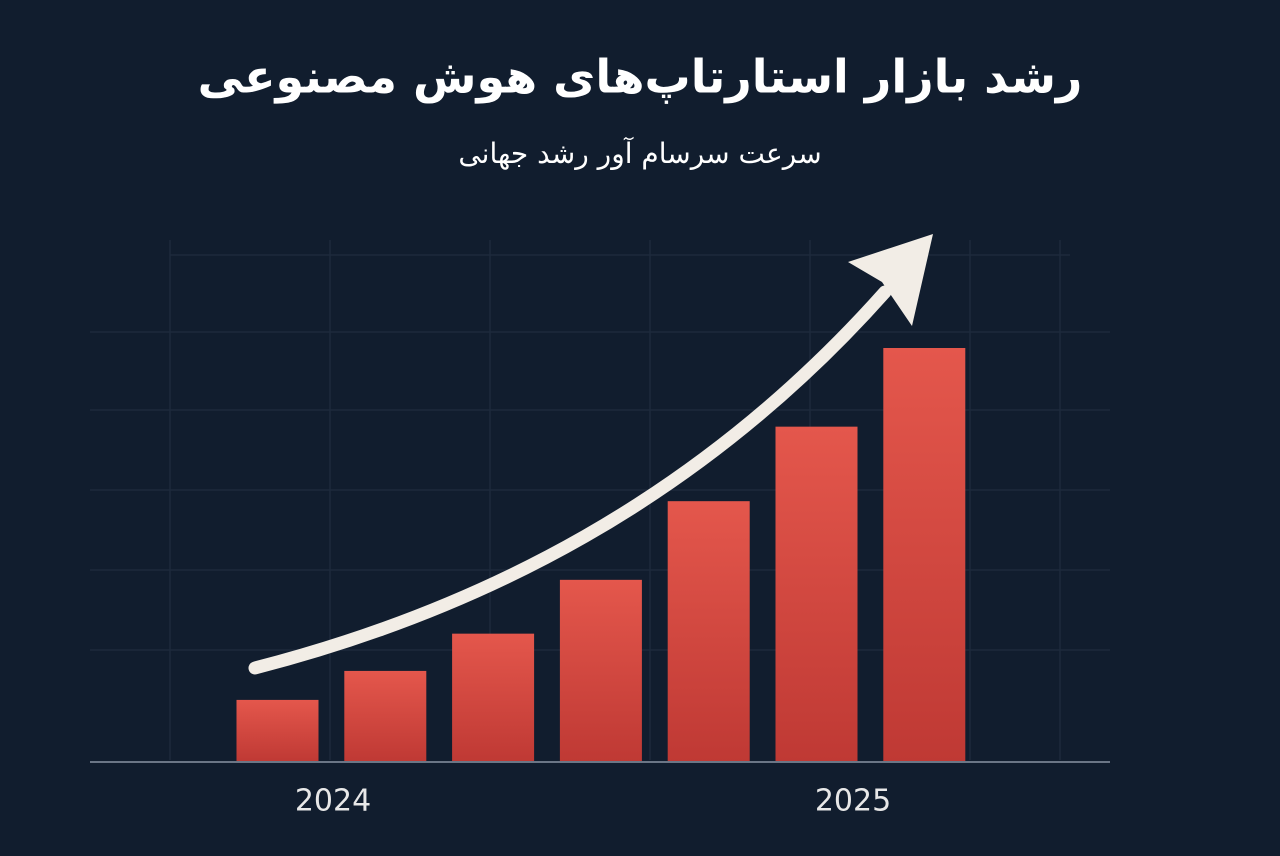 This screenshot has width=1280, height=856. What do you see at coordinates (333, 801) in the screenshot?
I see `year-label: 2024` at bounding box center [333, 801].